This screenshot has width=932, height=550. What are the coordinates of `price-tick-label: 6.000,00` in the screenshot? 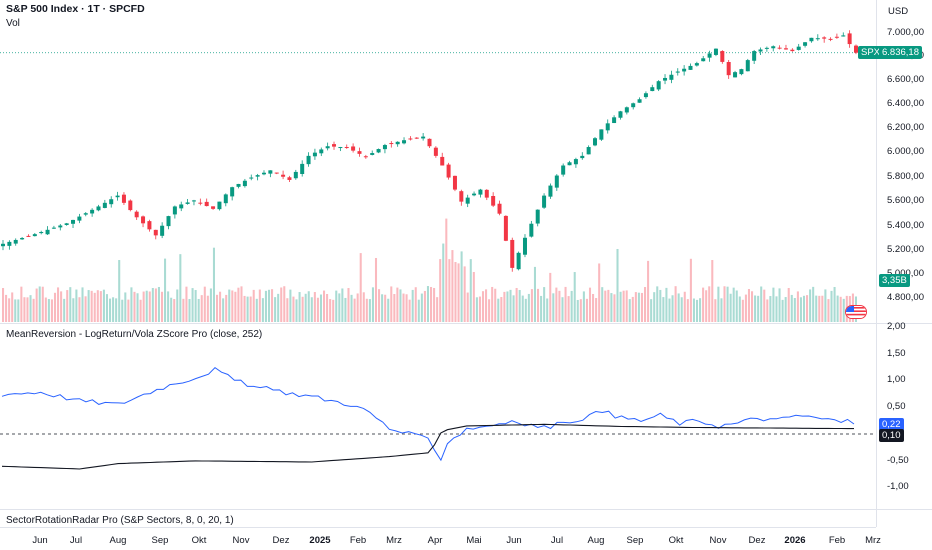 It's located at (905, 151).